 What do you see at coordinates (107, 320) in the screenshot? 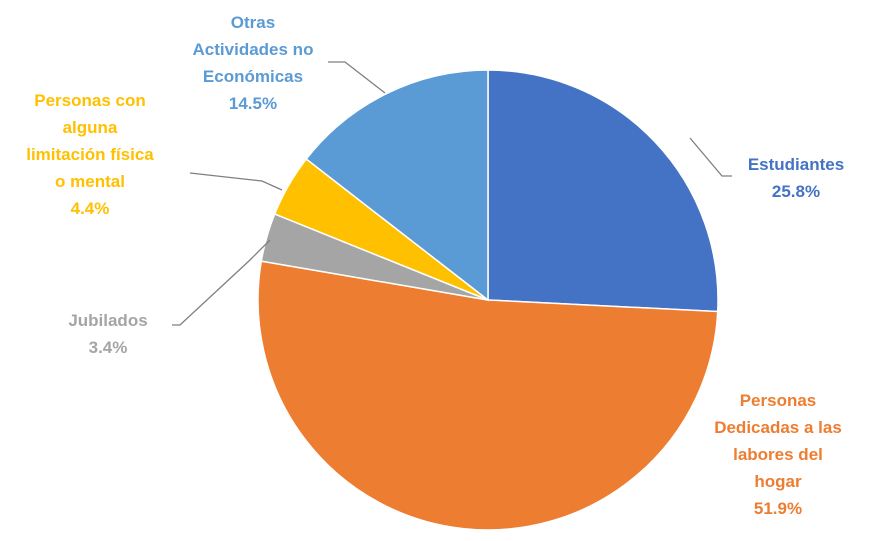
I see `slice-category-label: Jubilados` at bounding box center [107, 320].